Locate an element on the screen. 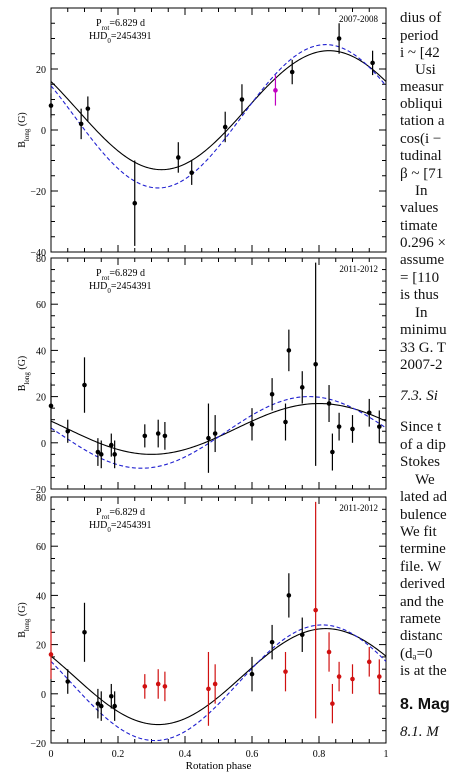 Image resolution: width=474 pixels, height=772 pixels. side-text-line: ramete is located at coordinates (420, 619).